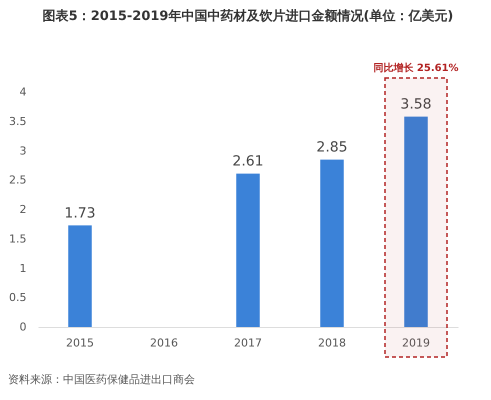  Describe the element at coordinates (248, 16) in the screenshot. I see `chart-title: 图表5：2015-2019年中国中药材及饮片进口金额情况(单位：亿美元)` at that location.